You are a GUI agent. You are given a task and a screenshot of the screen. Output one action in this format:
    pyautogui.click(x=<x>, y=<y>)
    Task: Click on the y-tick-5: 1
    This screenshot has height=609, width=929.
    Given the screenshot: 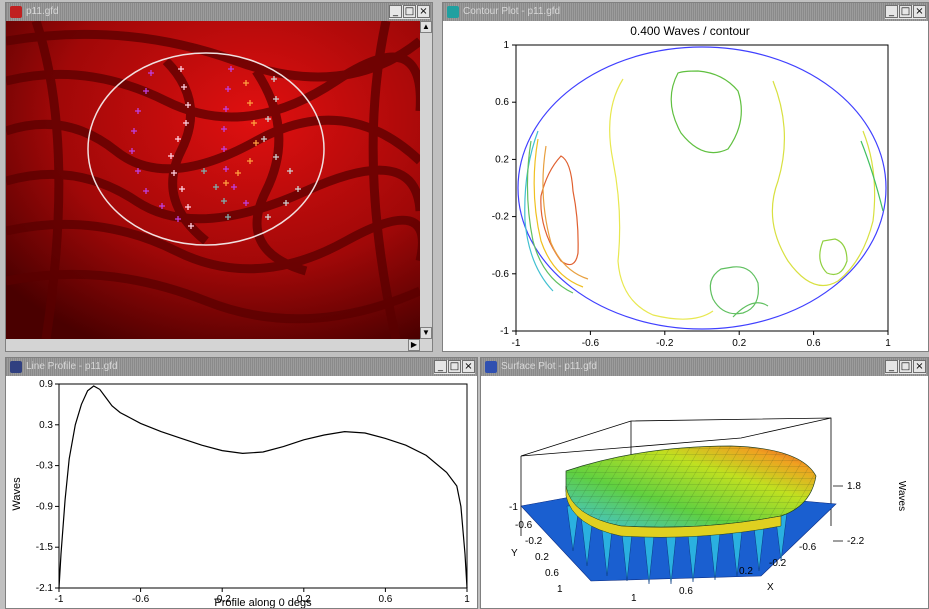 What is the action you would take?
    pyautogui.click(x=560, y=589)
    